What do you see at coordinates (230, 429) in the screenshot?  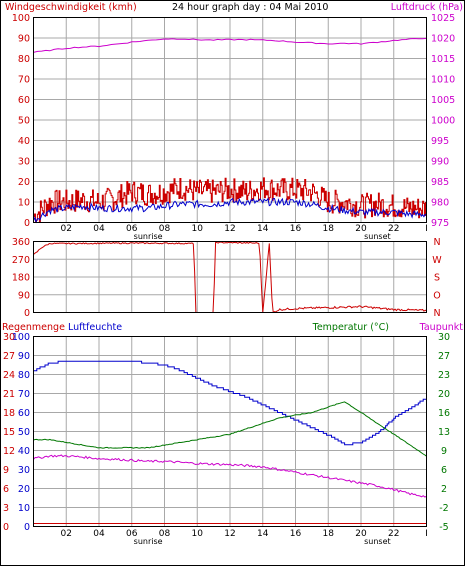 I see `series-line-temperatur` at bounding box center [230, 429].